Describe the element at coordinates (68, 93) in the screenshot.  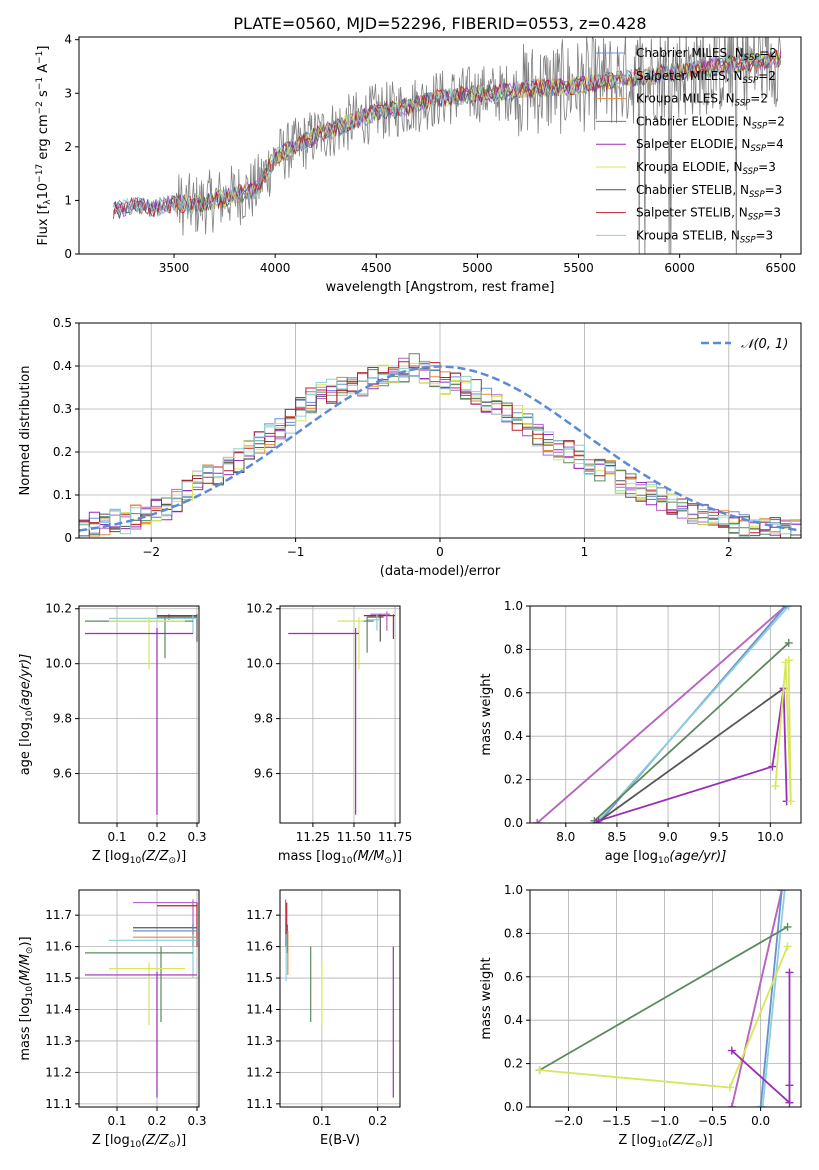
I see `y-tick-label: 3` at that location.